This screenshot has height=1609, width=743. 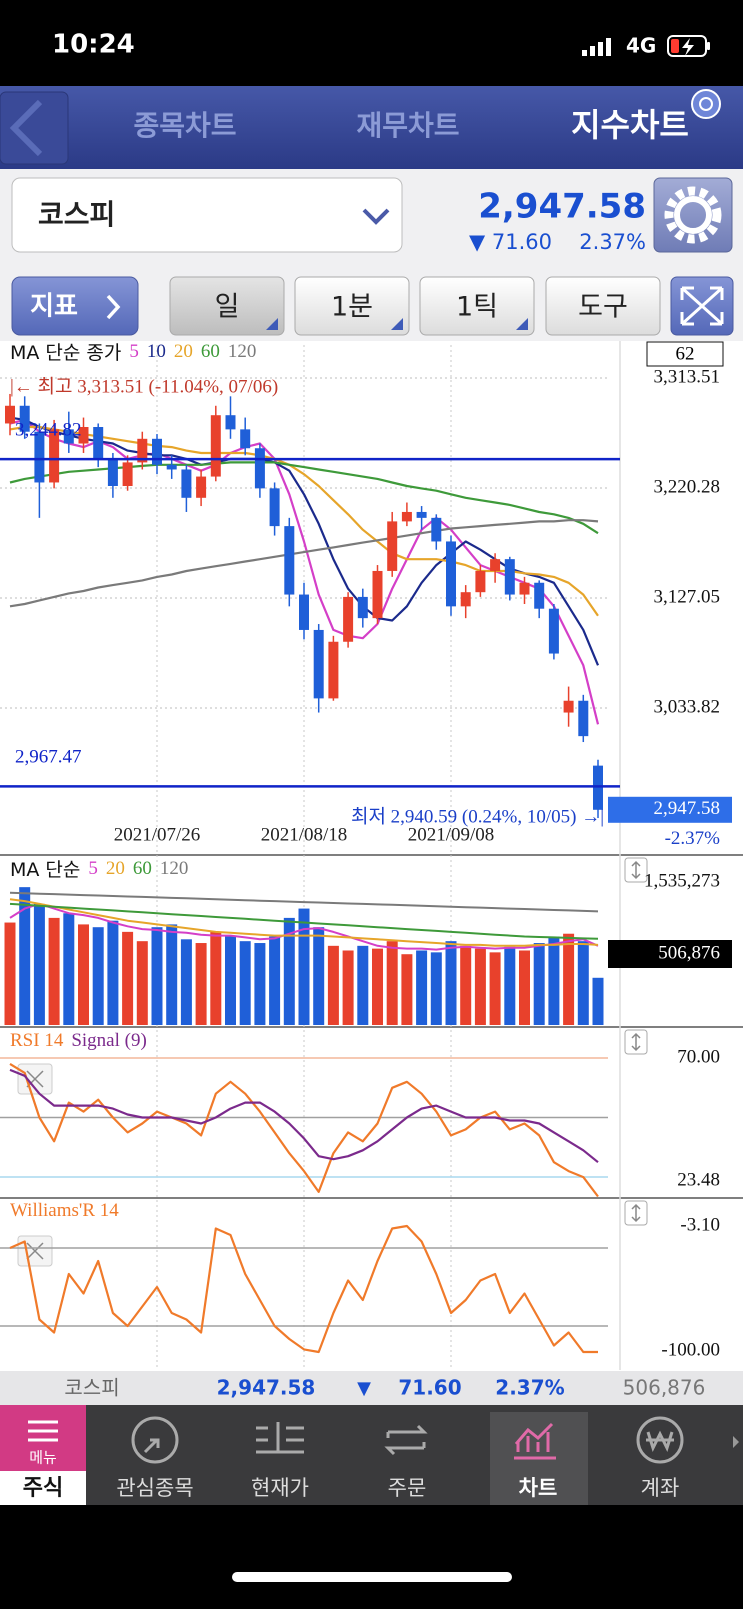 I want to click on period-button: 일, so click(x=227, y=306).